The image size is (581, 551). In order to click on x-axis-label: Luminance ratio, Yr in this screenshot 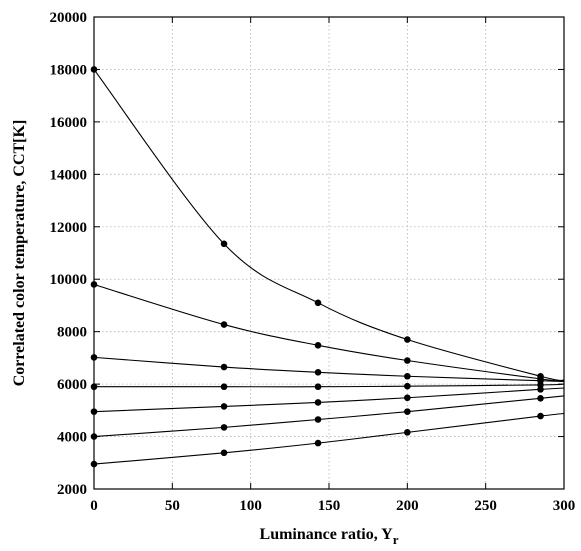, I will do `click(329, 536)`.